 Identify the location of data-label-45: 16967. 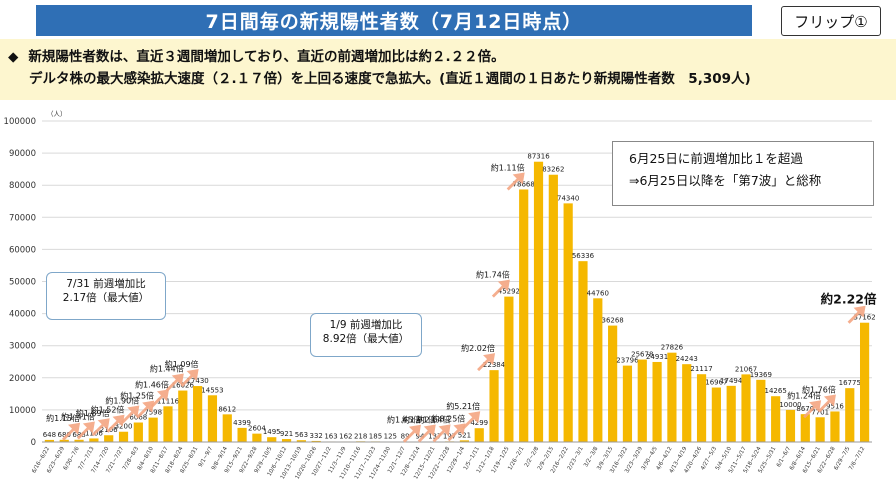
(716, 383).